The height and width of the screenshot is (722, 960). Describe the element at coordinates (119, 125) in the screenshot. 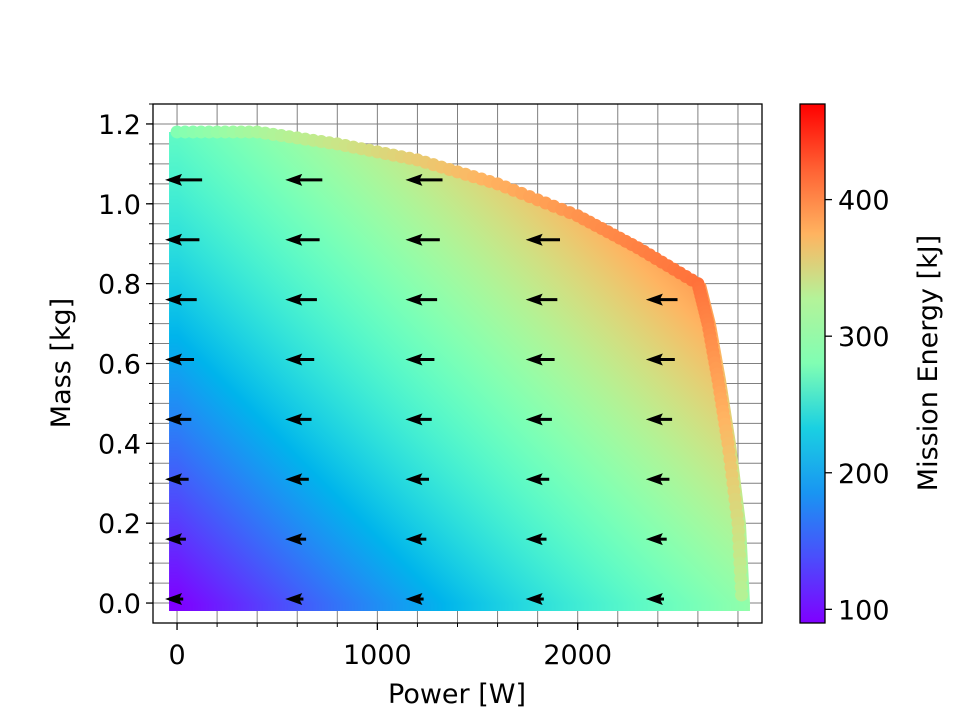

I see `y-tick-label: 1.2` at that location.